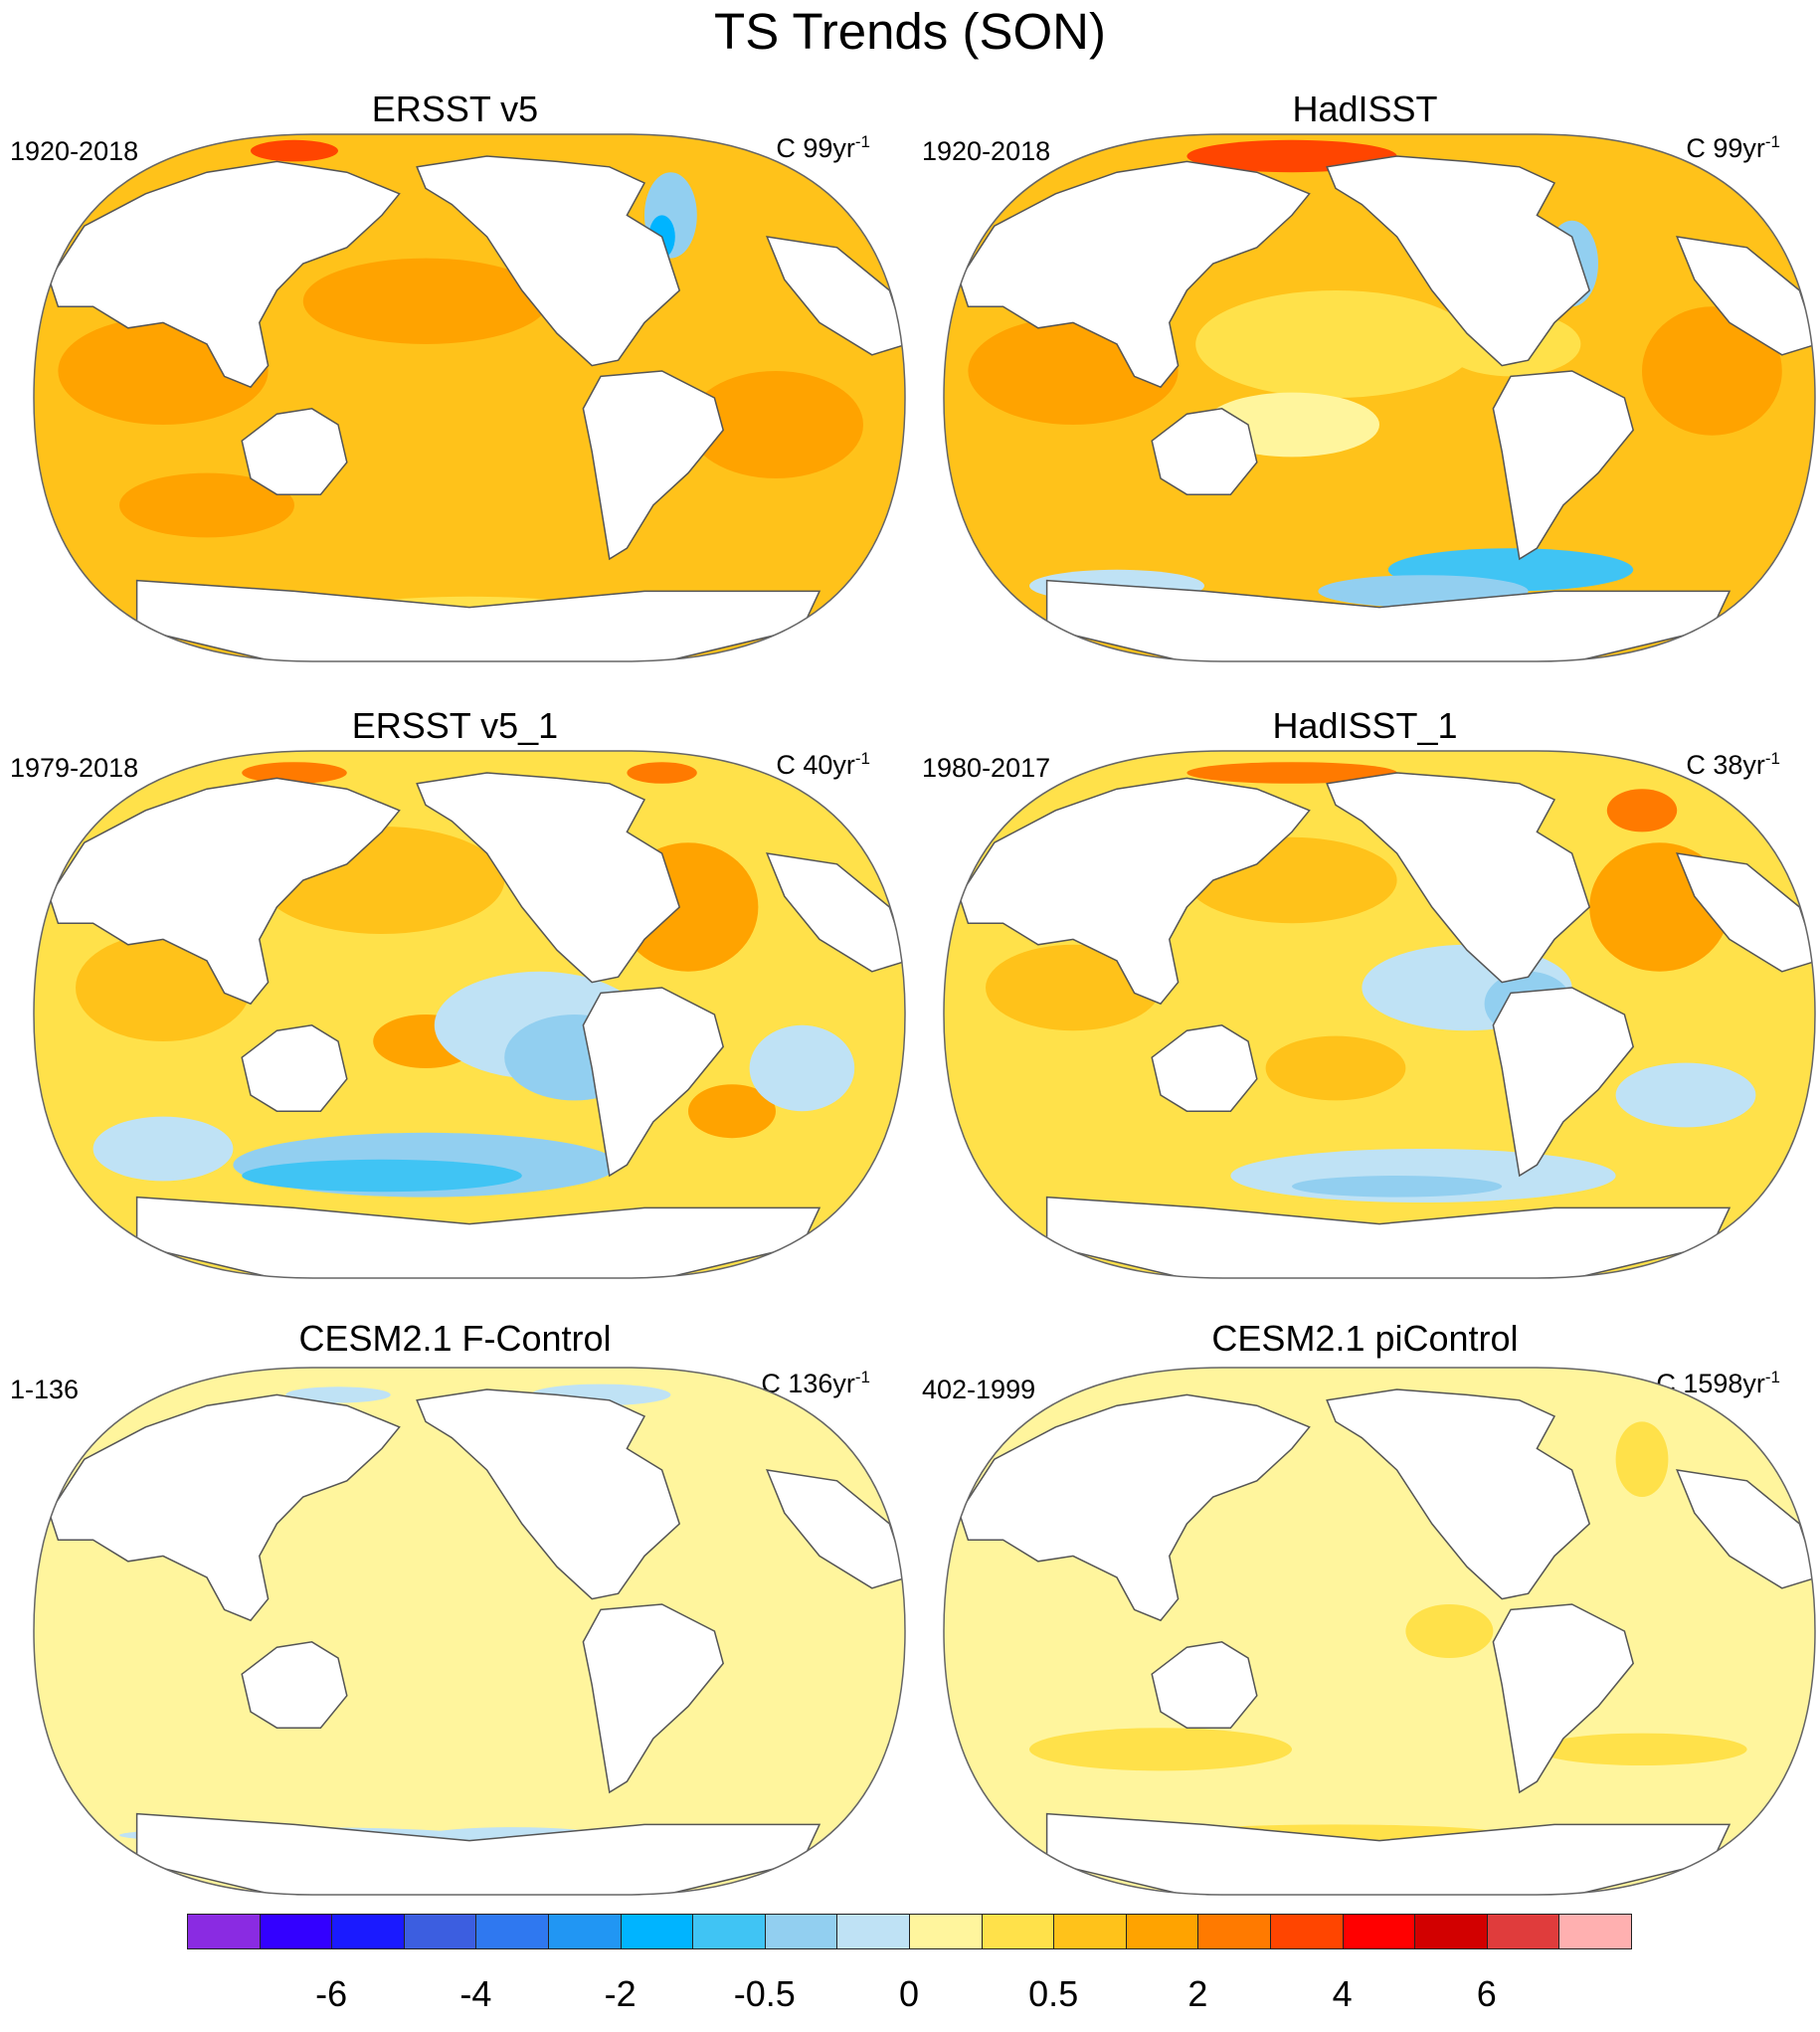  I want to click on colorbar-tick-label: -2, so click(620, 1994).